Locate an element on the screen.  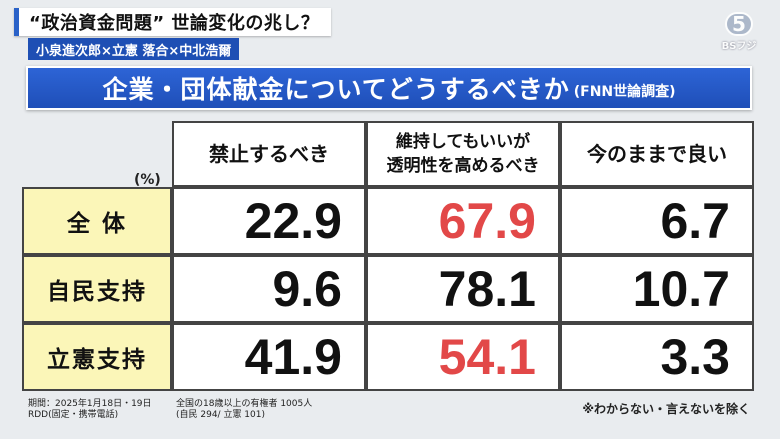
column-header-3: 今のままで良い is located at coordinates (657, 154).